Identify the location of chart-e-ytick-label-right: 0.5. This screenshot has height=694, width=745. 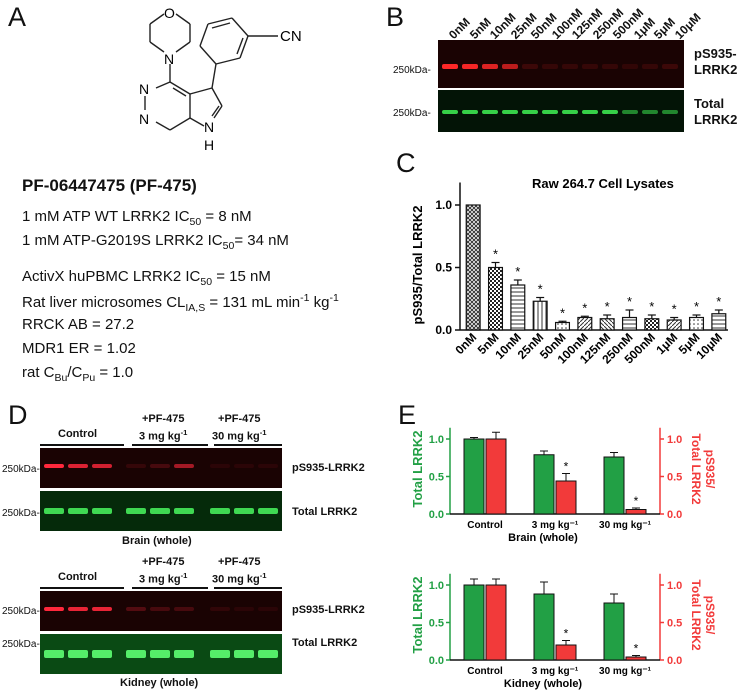
(674, 624).